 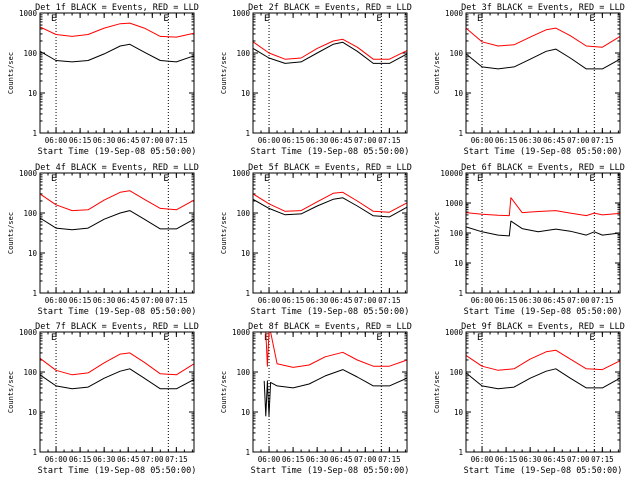 I want to click on chart-title: Det 1f BLACK = Events, RED = LLD, so click(x=117, y=8).